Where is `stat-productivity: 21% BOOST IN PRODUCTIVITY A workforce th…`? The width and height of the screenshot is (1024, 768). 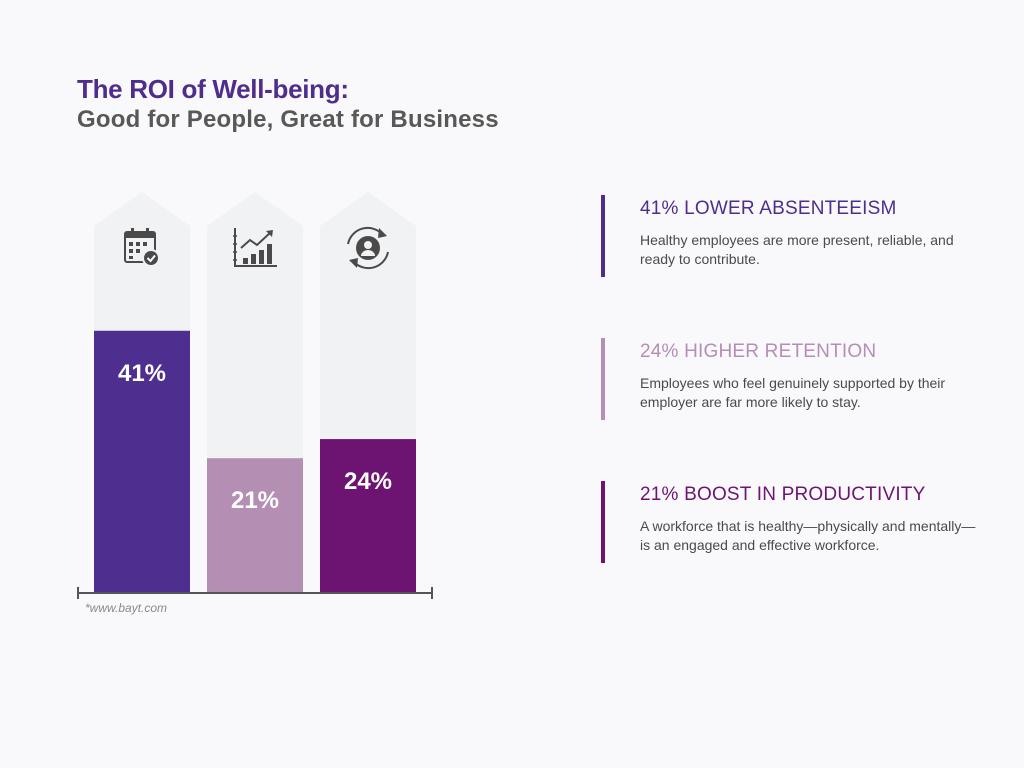 stat-productivity: 21% BOOST IN PRODUCTIVITY A workforce th… is located at coordinates (791, 522).